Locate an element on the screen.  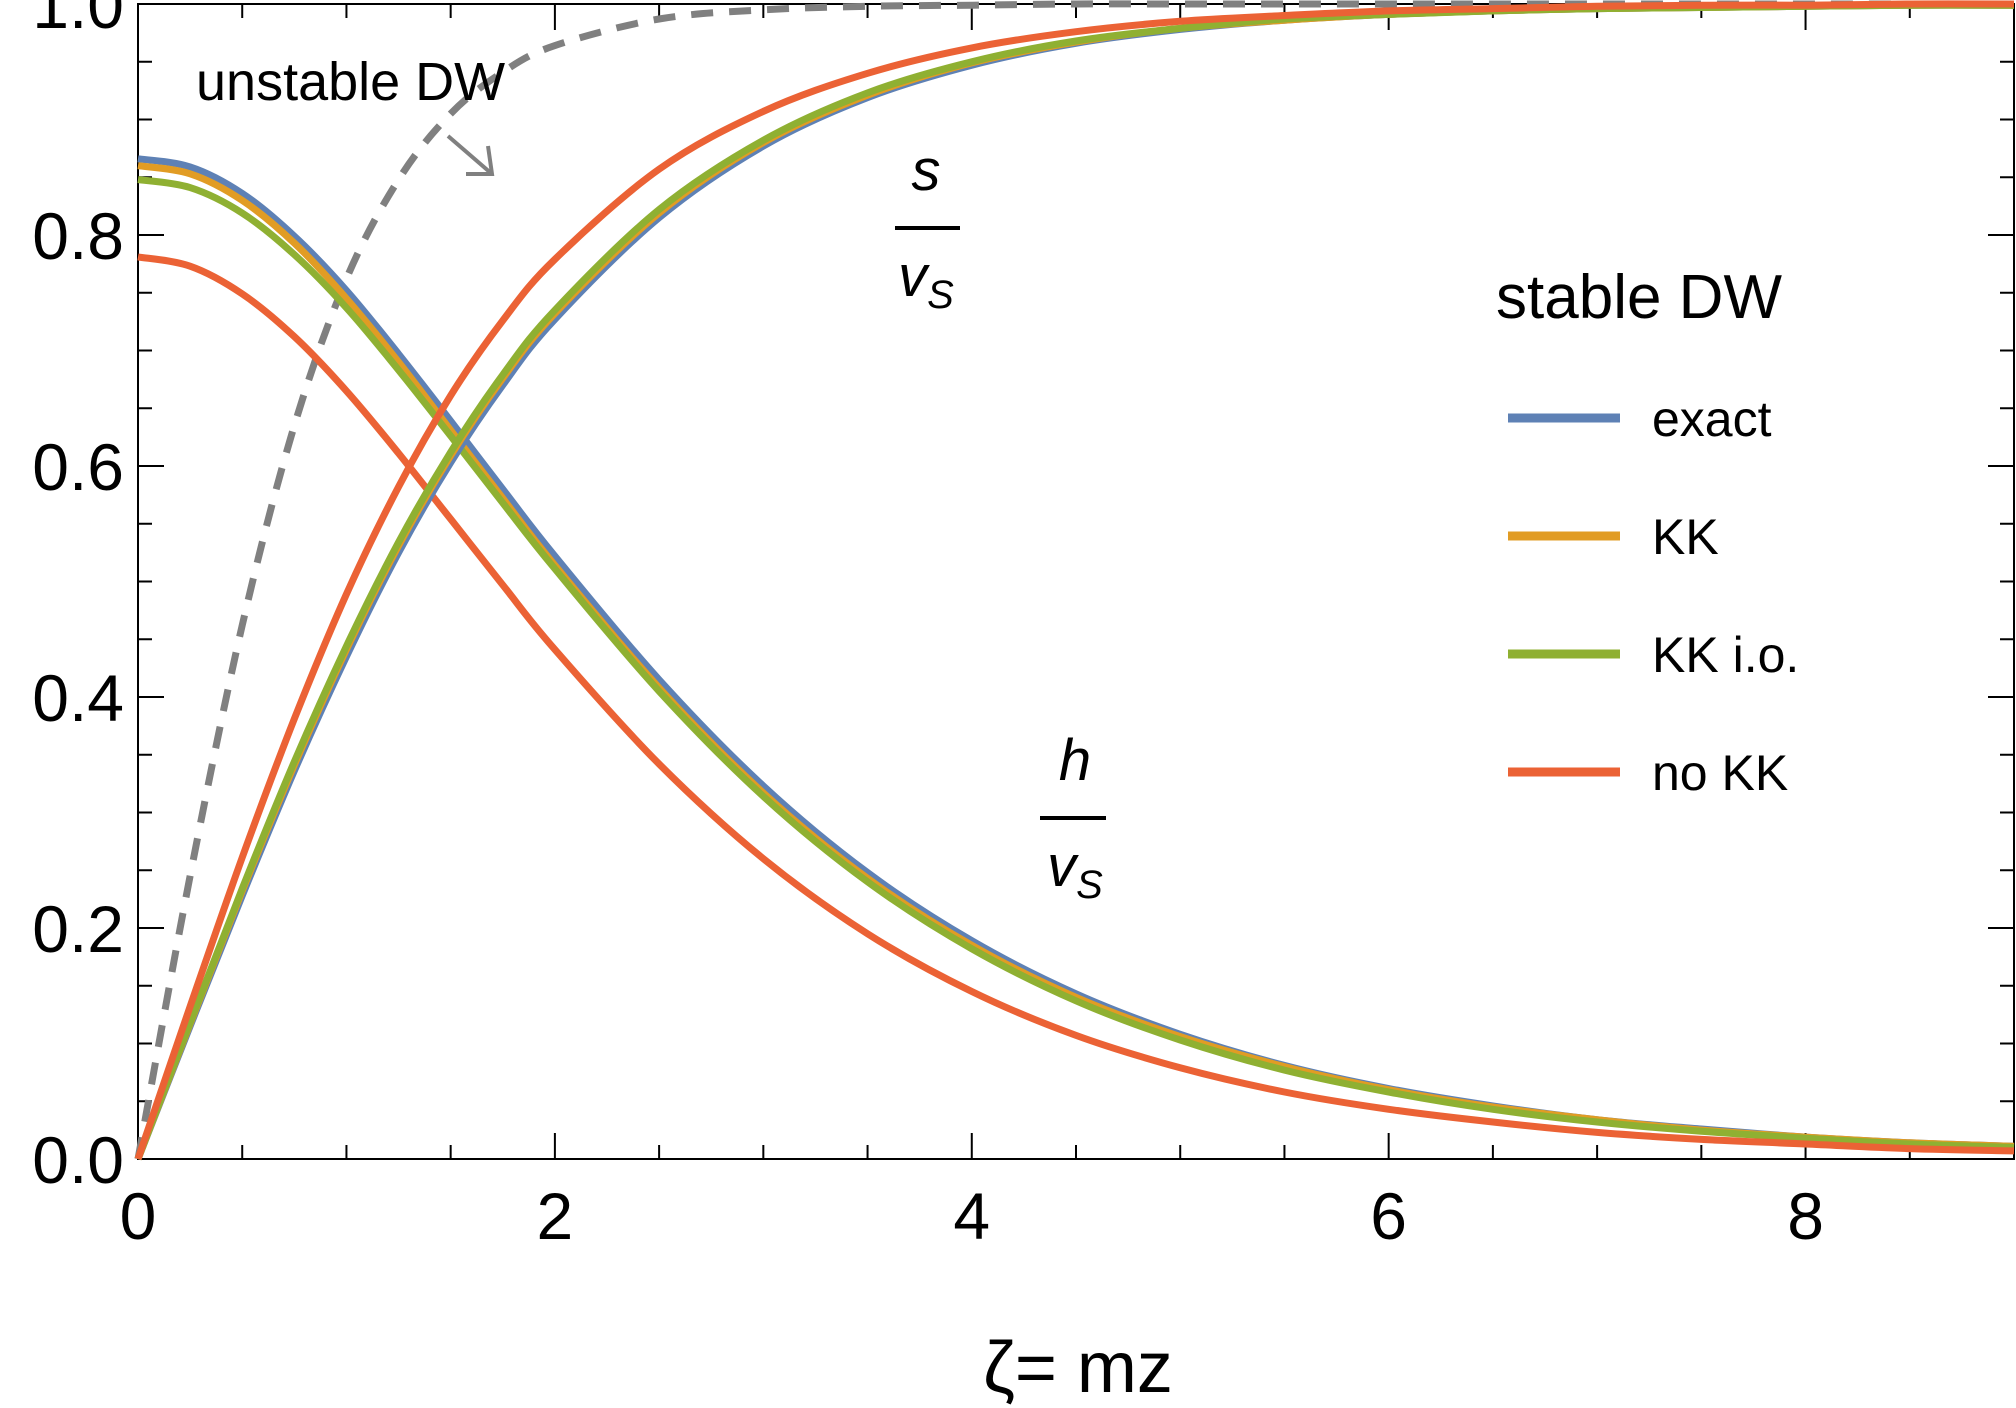
legend-label: KK is located at coordinates (1685, 537).